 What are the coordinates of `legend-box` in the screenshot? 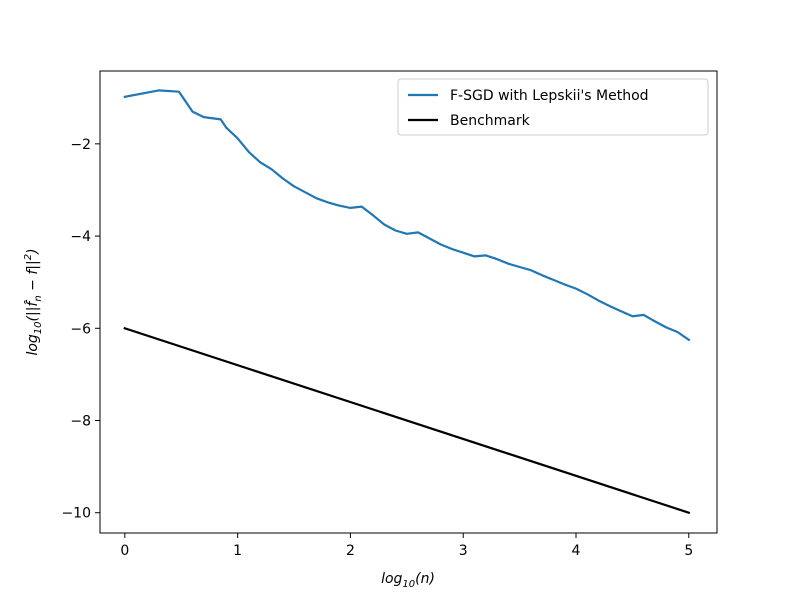 It's located at (553, 107).